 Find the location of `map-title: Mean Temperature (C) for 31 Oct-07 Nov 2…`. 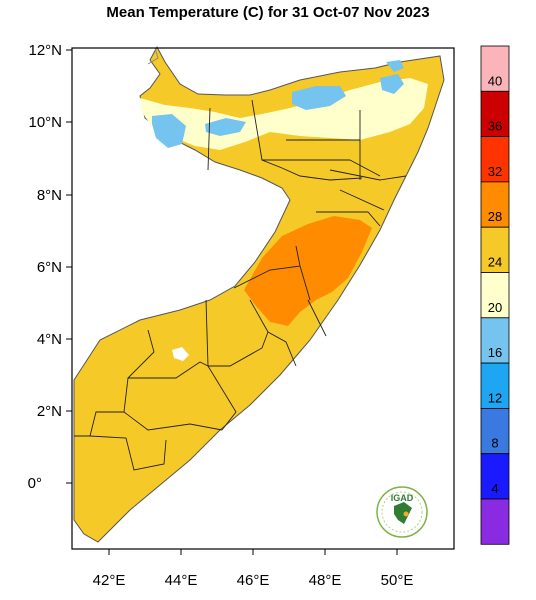

map-title: Mean Temperature (C) for 31 Oct-07 Nov 2… is located at coordinates (267, 12).